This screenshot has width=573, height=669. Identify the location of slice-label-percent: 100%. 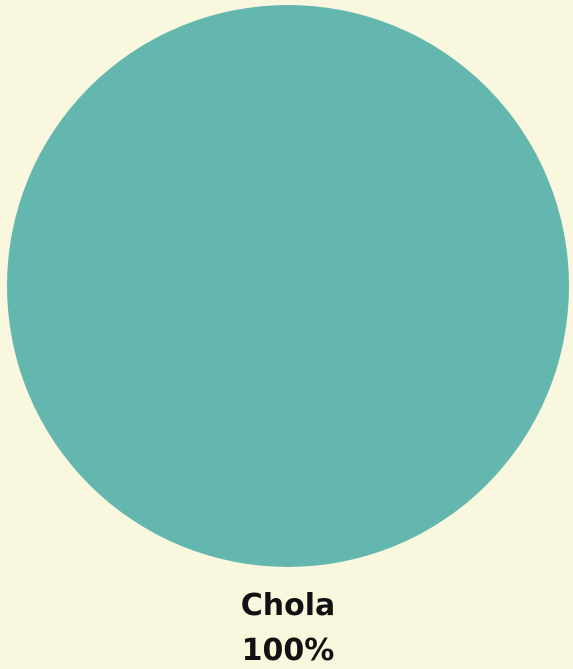
(288, 650).